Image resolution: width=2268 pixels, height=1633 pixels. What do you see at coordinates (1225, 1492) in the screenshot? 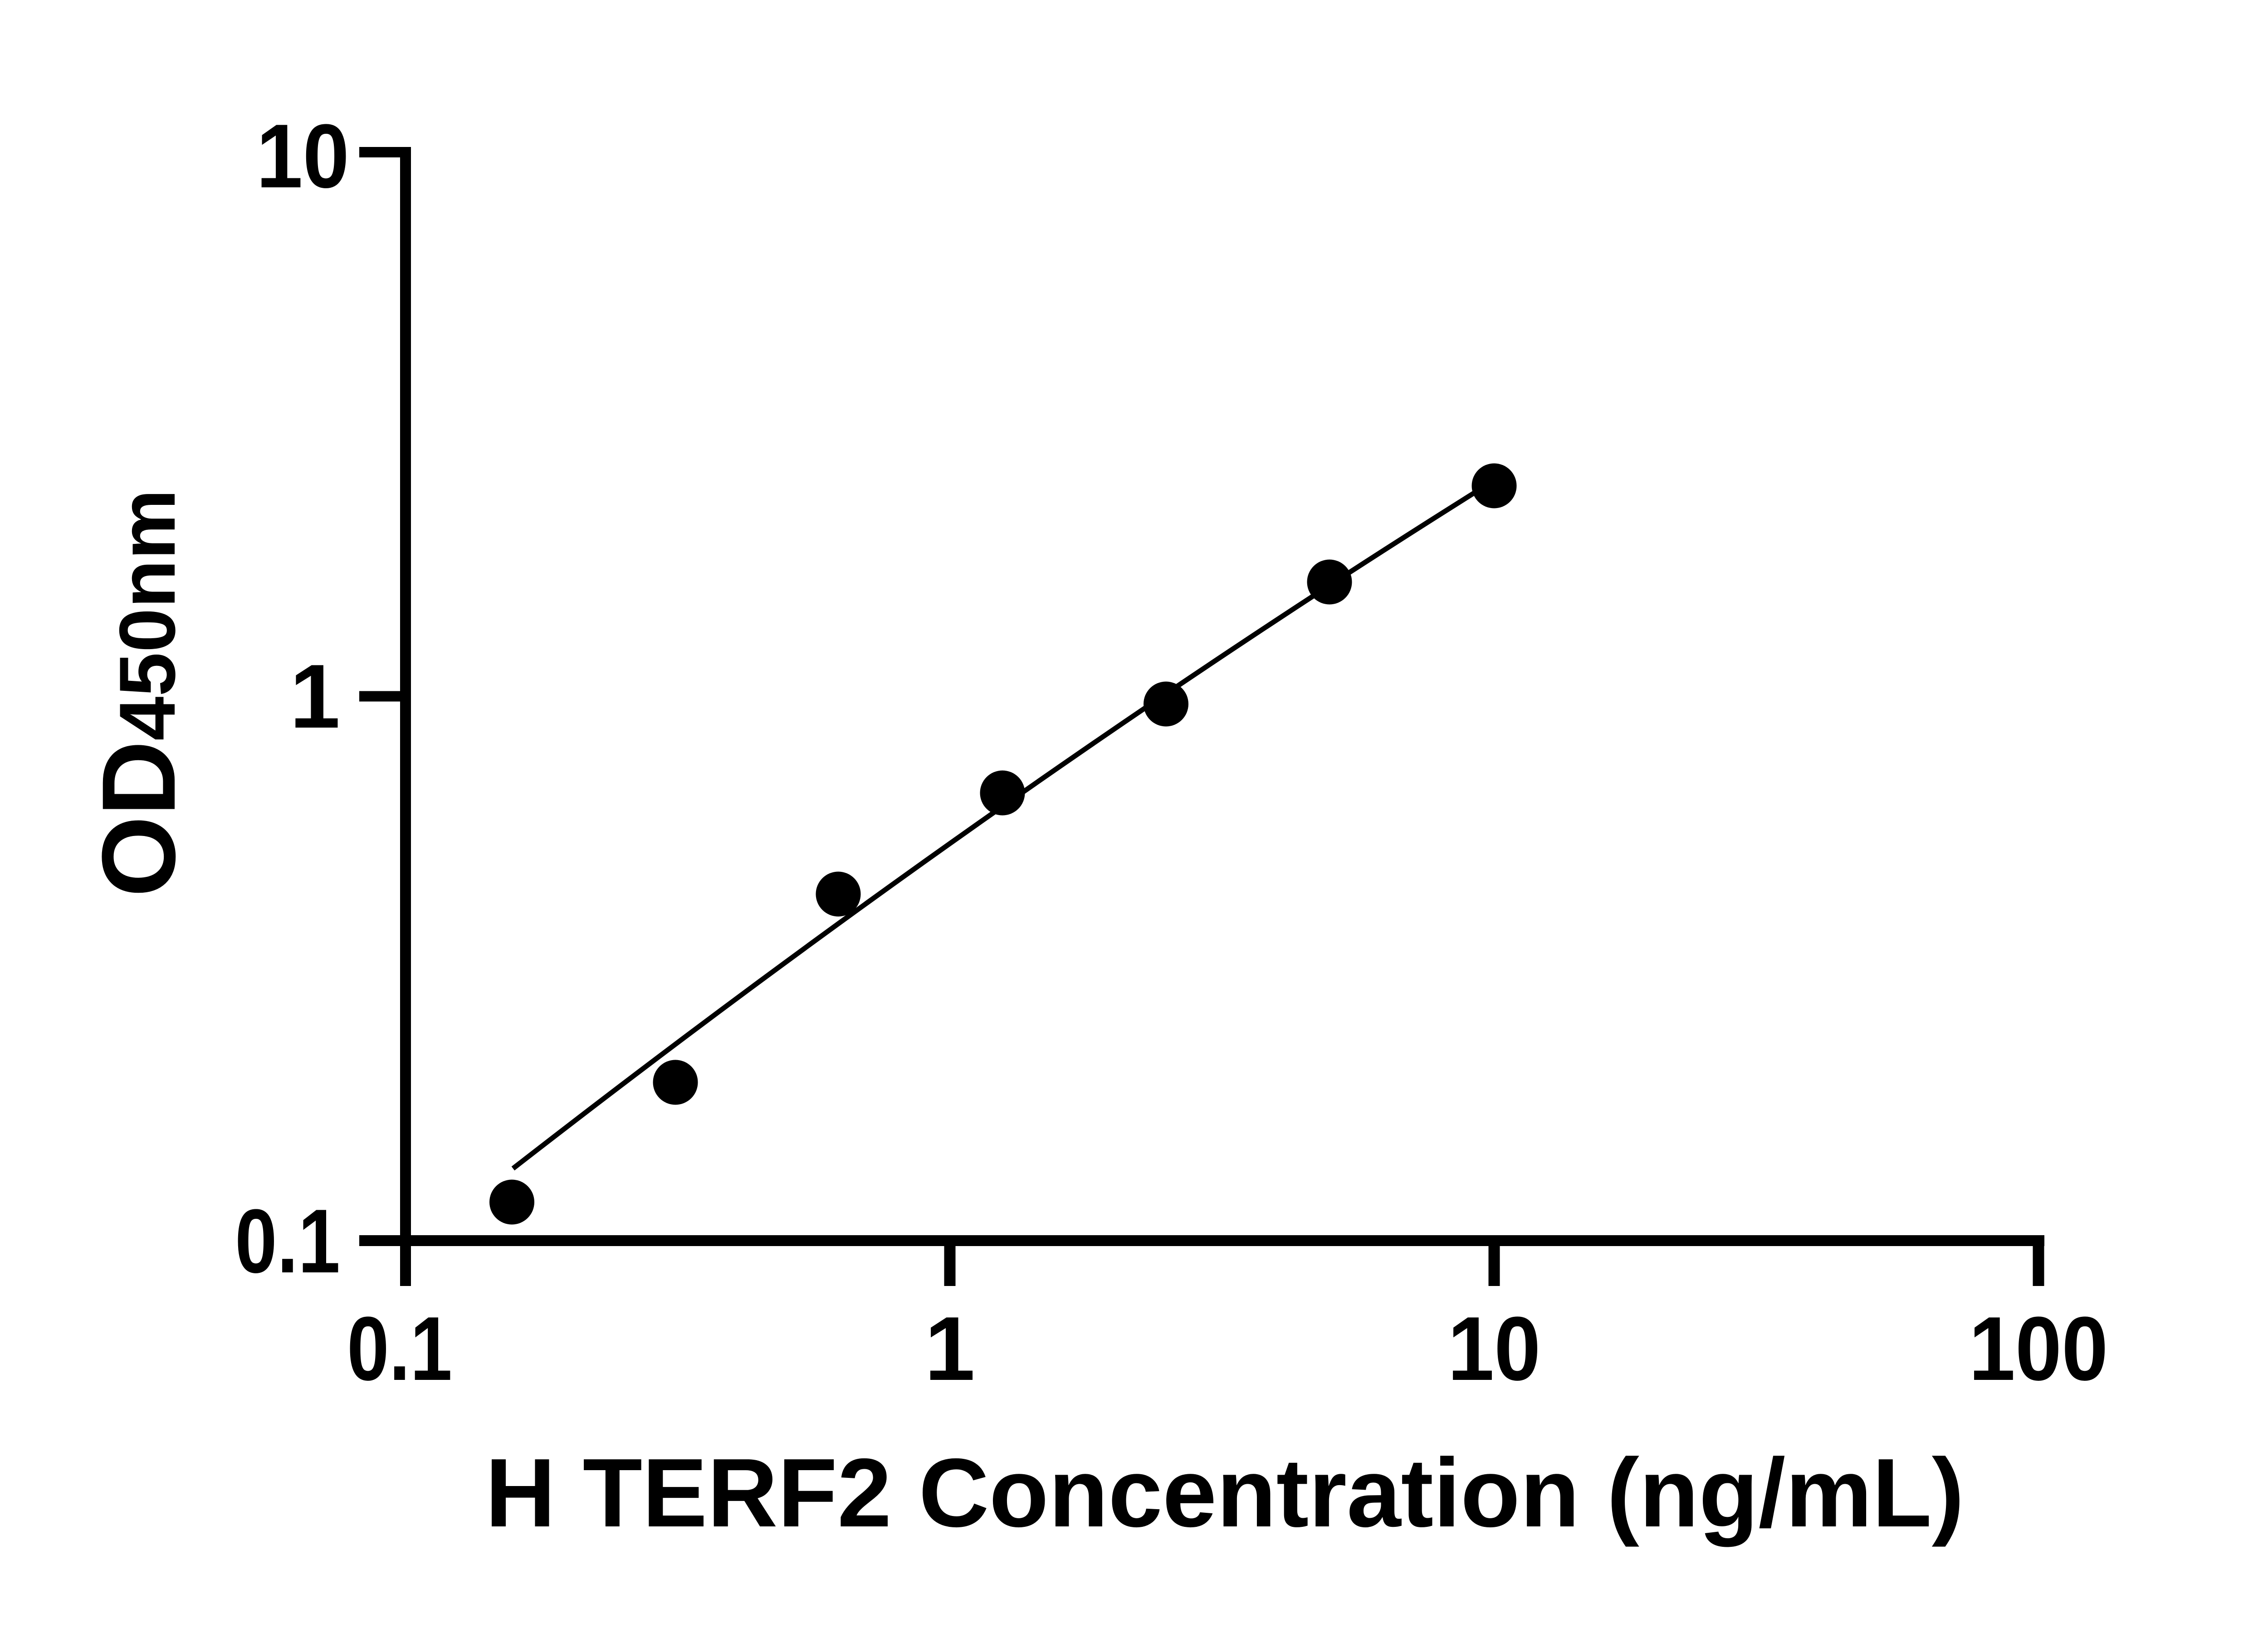
I see `svg-text: H TERF2 Concentration (ng/mL)` at bounding box center [1225, 1492].